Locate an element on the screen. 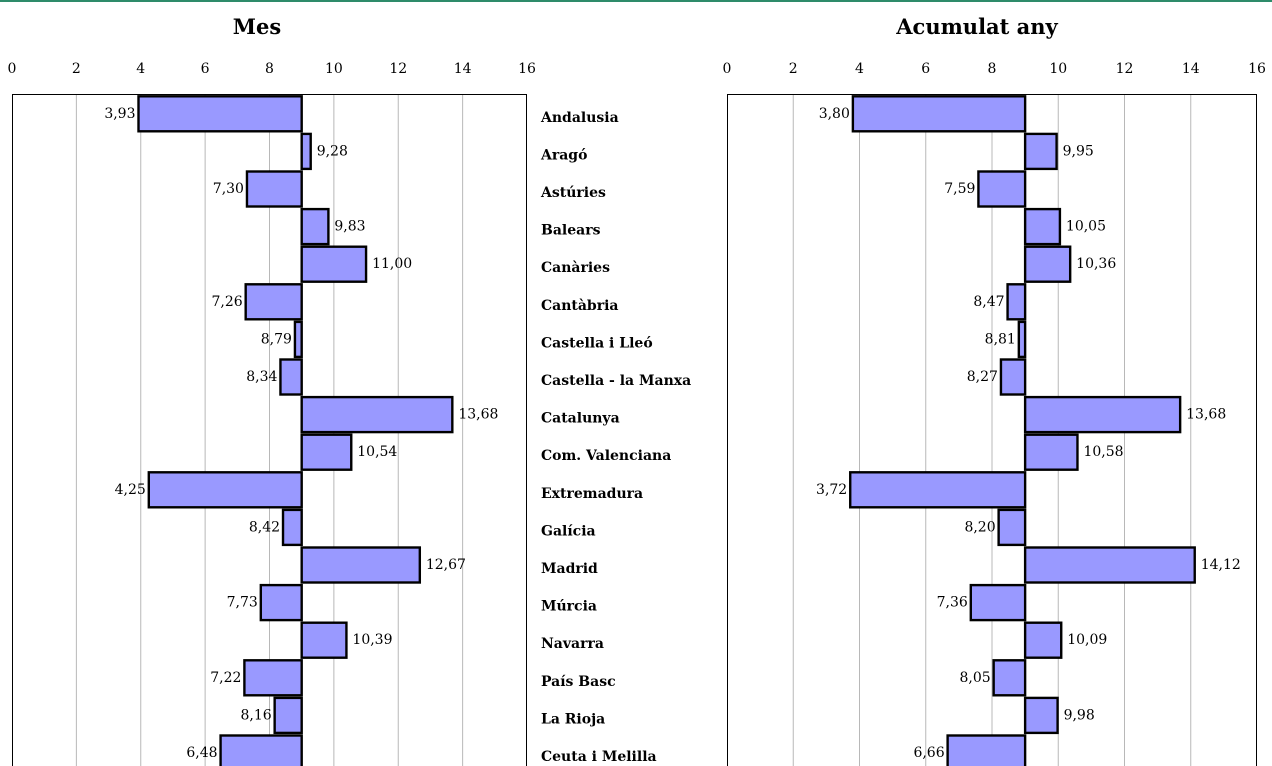 The image size is (1272, 766). chart-2-data-label: 6,66 is located at coordinates (928, 753).